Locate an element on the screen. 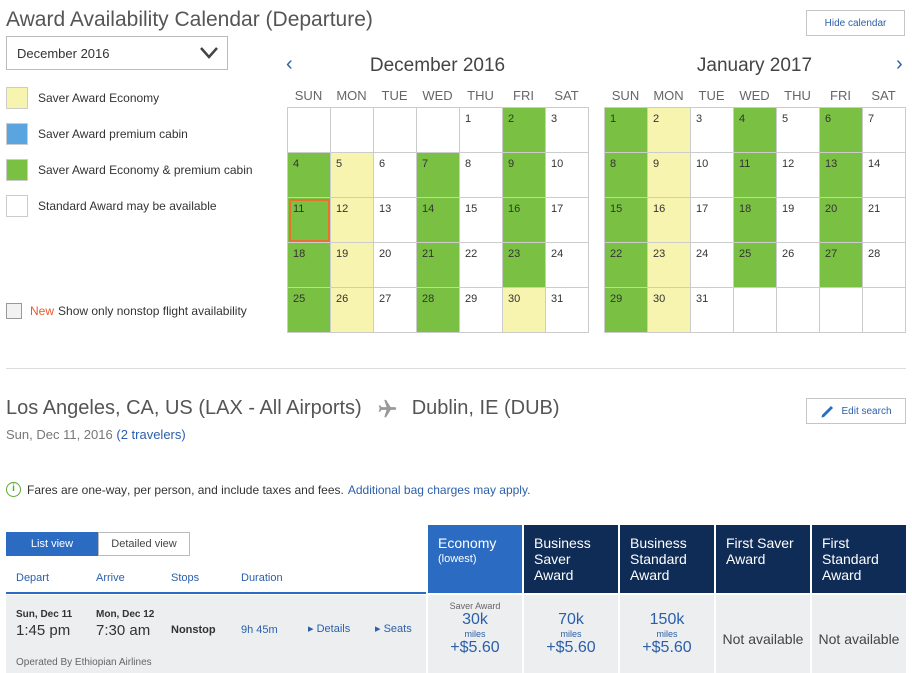  cabin-header-economy: Economy (lowest) is located at coordinates (475, 559).